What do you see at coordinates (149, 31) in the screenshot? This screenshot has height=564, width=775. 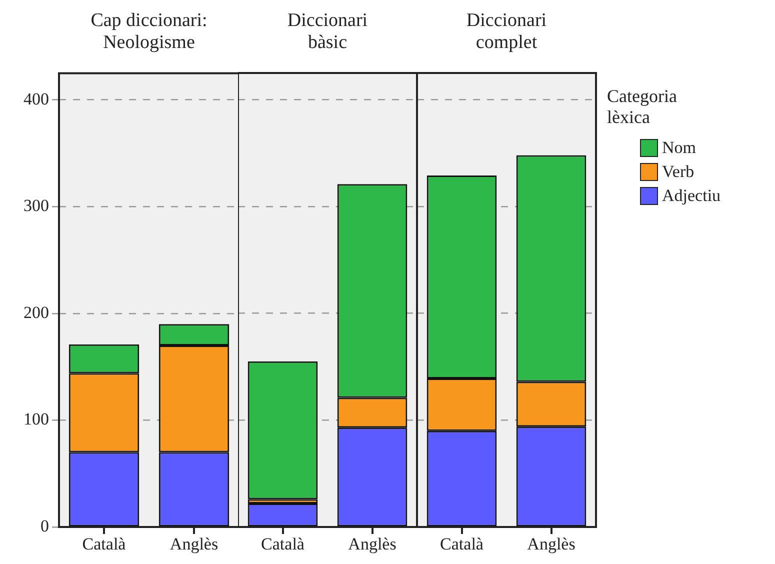 I see `chart-title: Cap diccionari: Neologisme` at bounding box center [149, 31].